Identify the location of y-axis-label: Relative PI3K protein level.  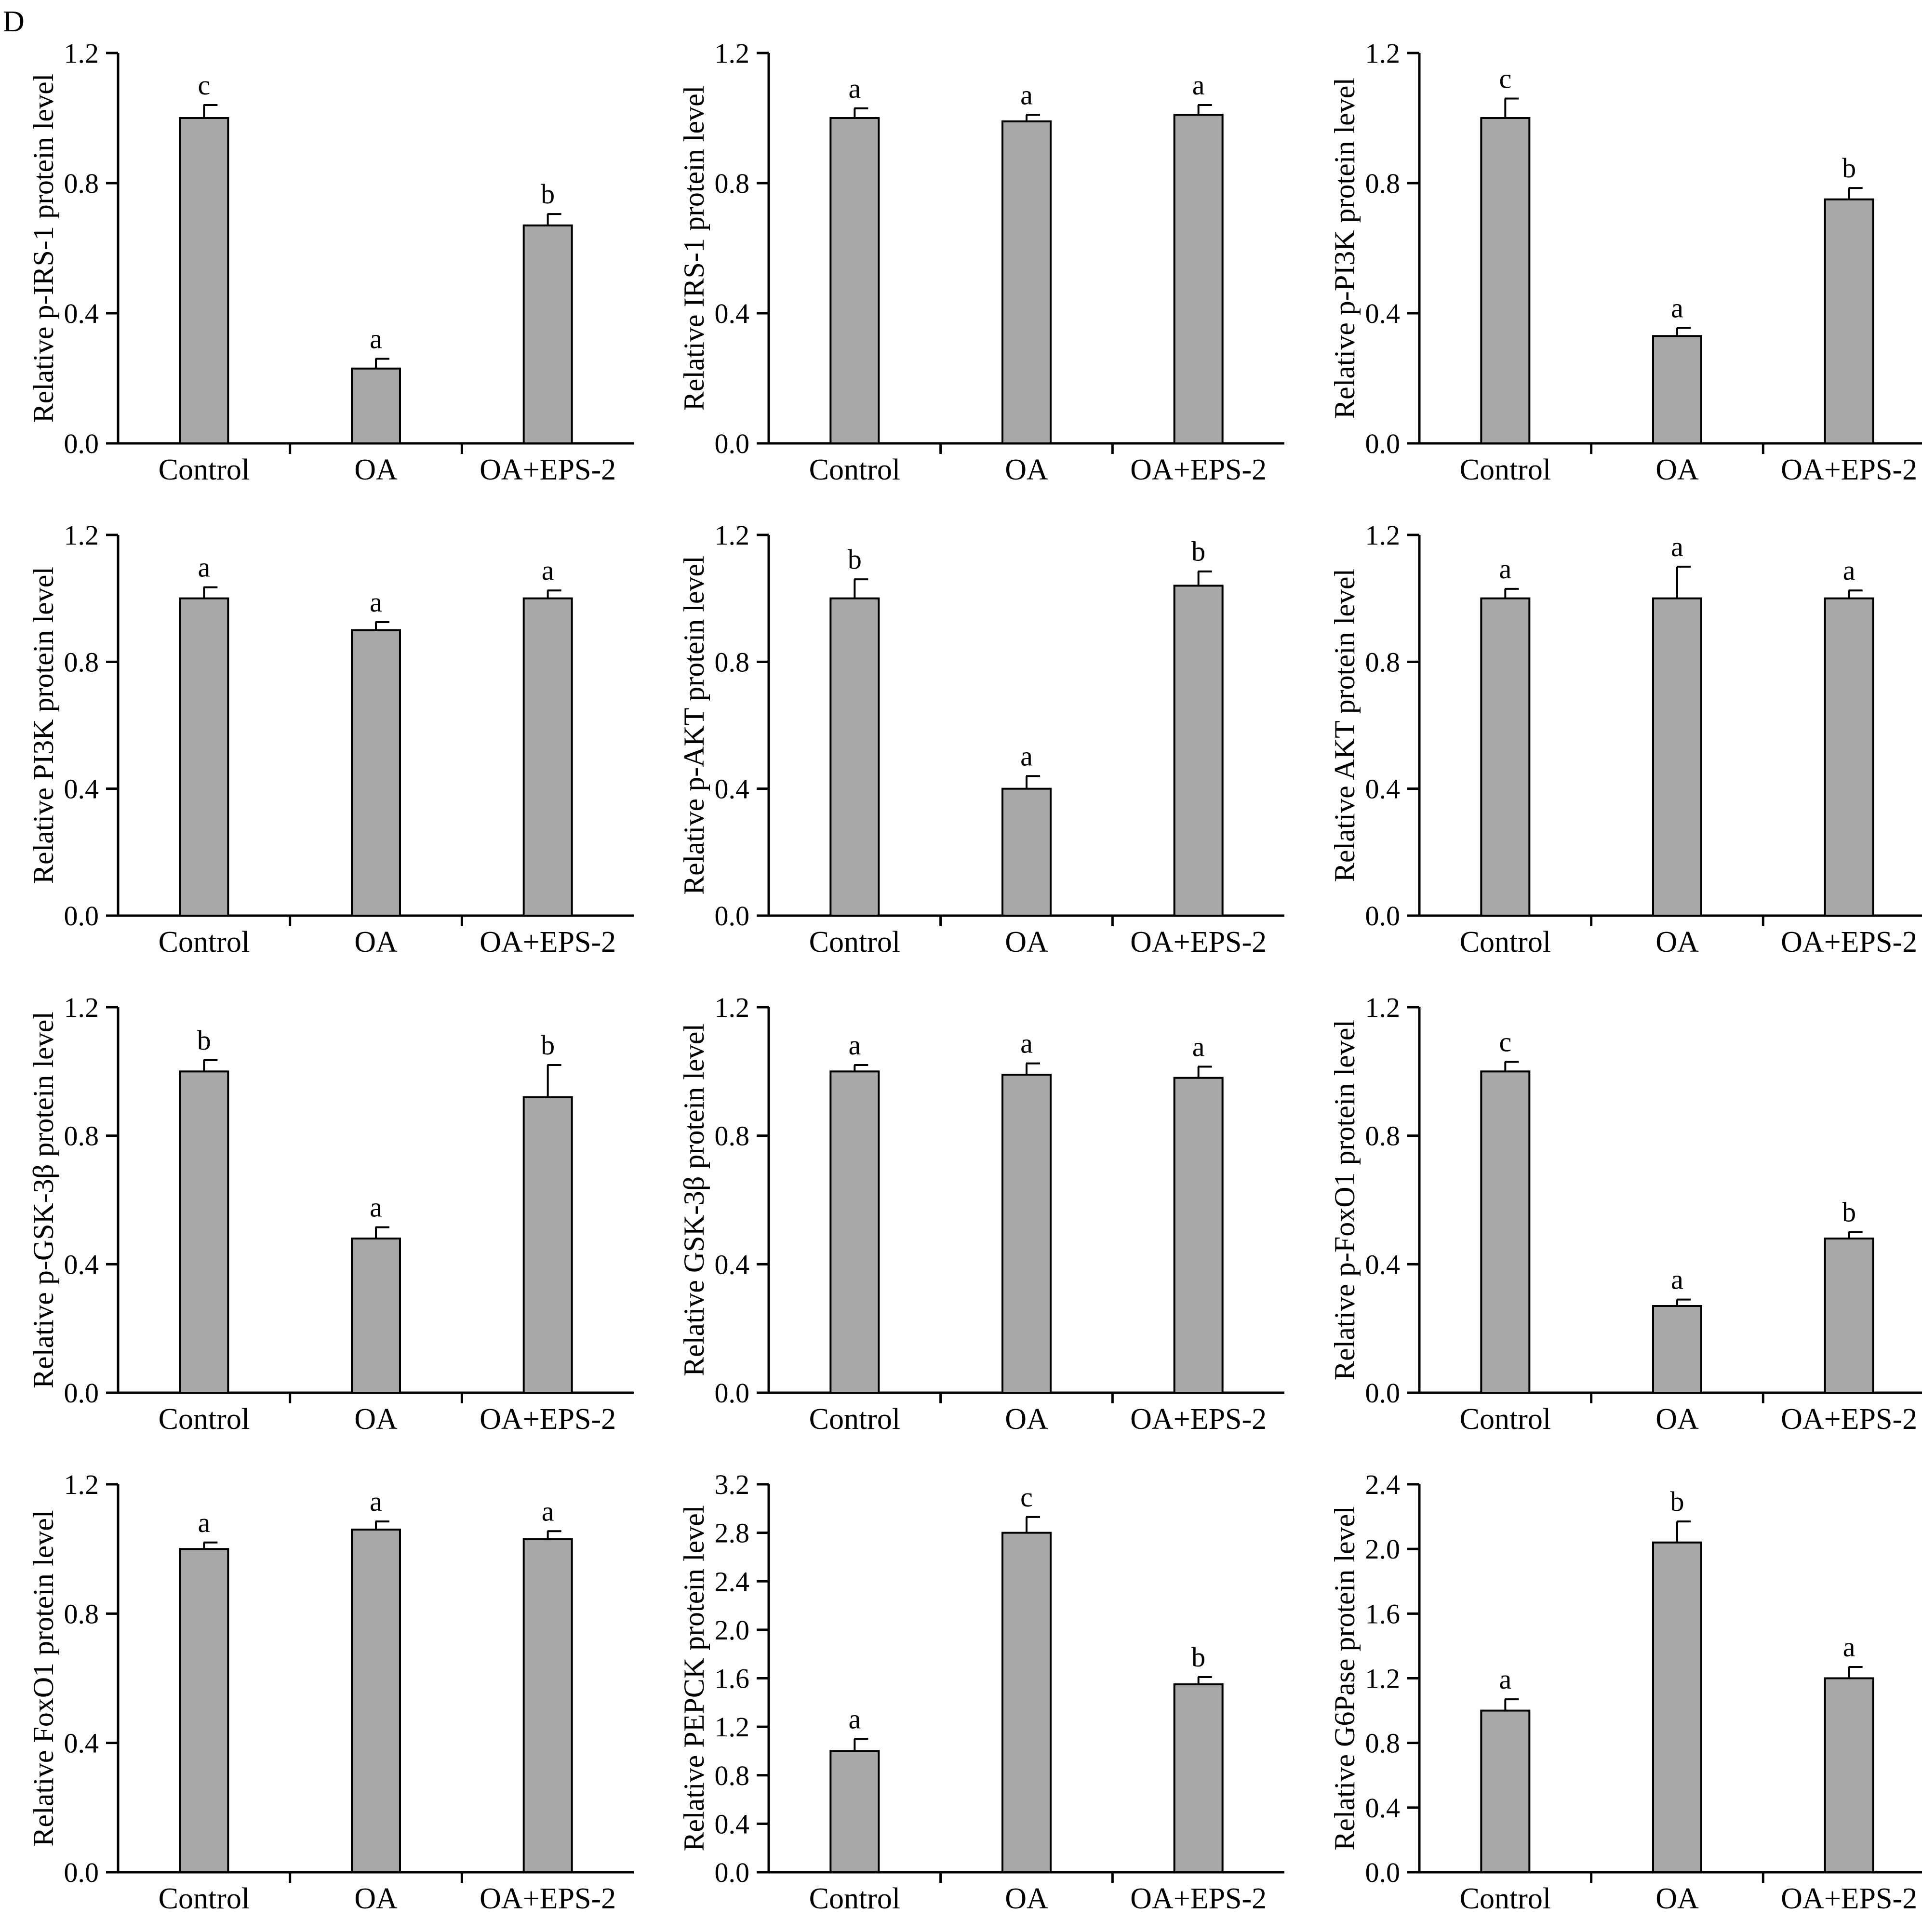
(43, 725).